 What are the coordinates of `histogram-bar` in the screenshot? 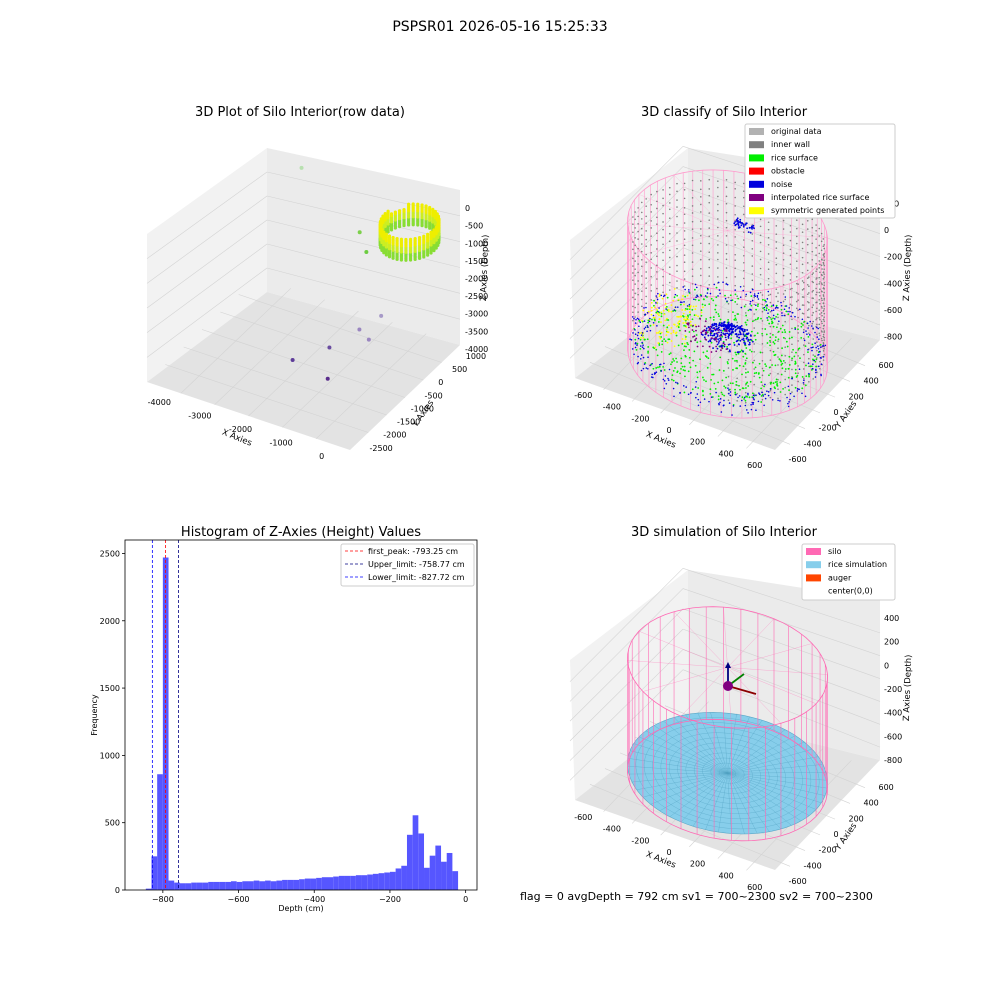 It's located at (409, 862).